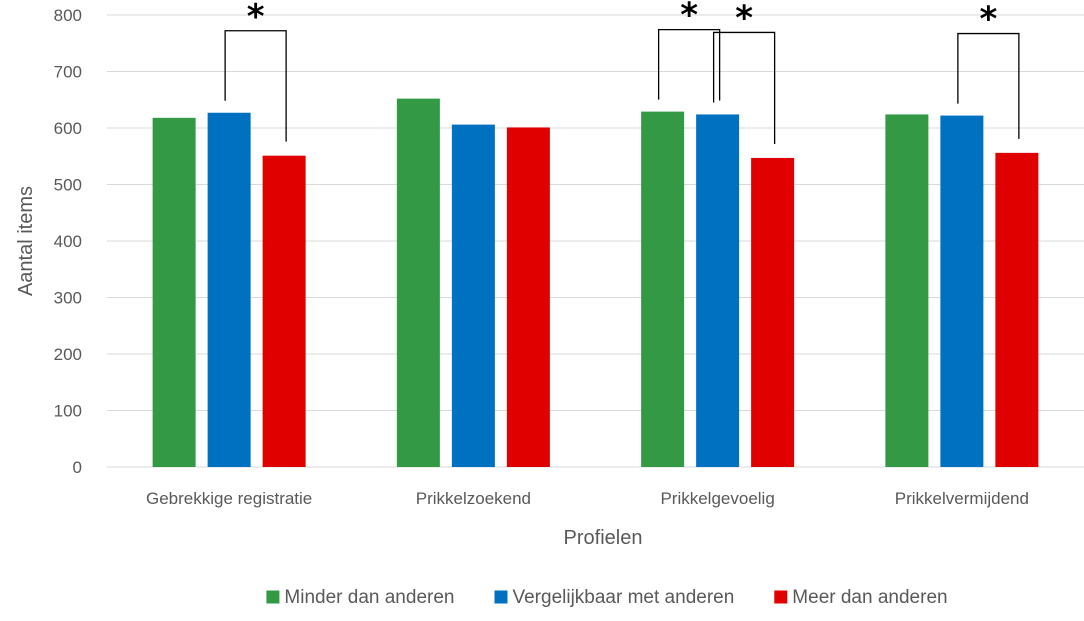 The image size is (1084, 621). What do you see at coordinates (869, 597) in the screenshot?
I see `legend-label: Meer dan anderen` at bounding box center [869, 597].